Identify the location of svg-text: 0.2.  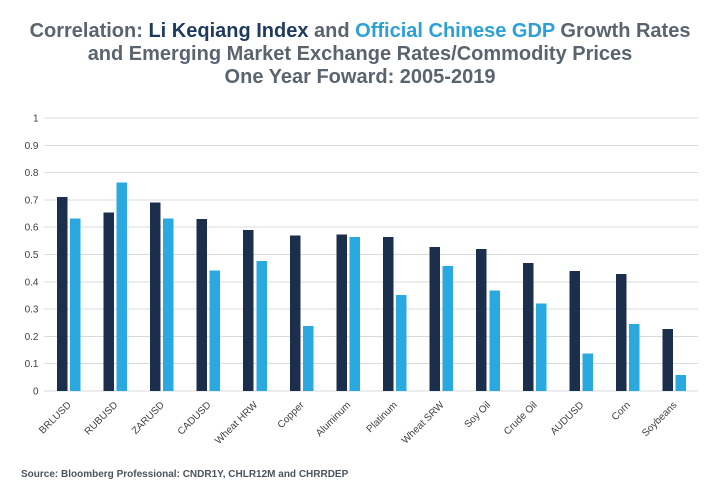
(32, 337).